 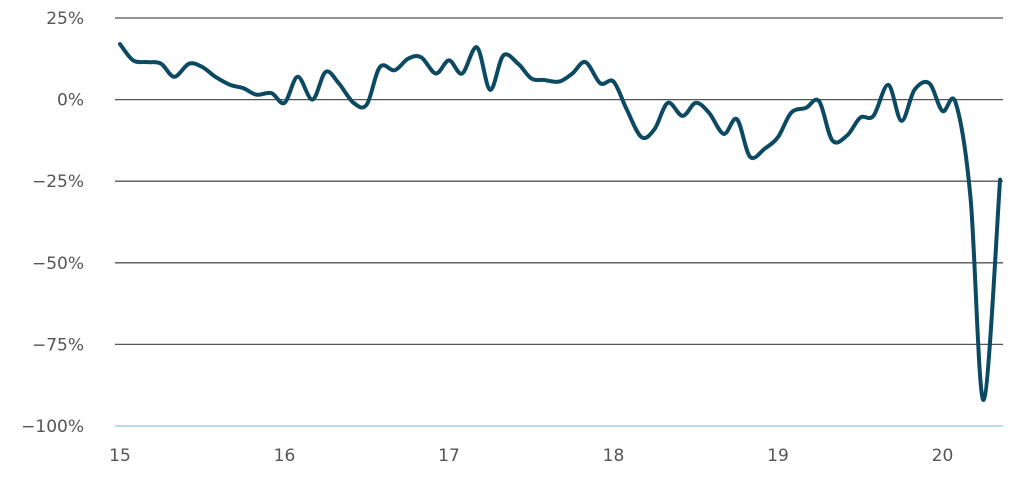 I want to click on y-tick-label: −25%, so click(x=58, y=182).